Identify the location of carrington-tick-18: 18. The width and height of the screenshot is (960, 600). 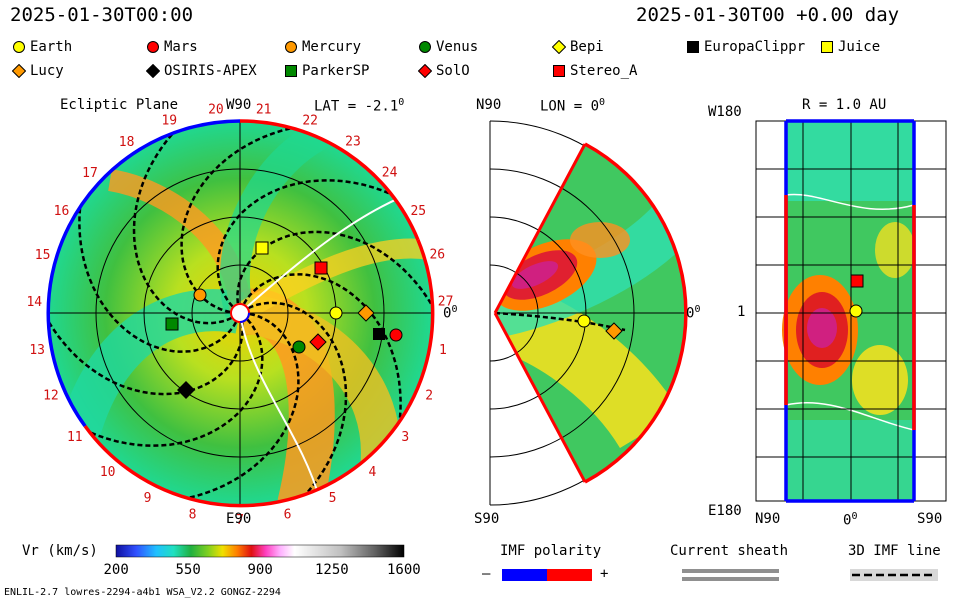
(127, 142).